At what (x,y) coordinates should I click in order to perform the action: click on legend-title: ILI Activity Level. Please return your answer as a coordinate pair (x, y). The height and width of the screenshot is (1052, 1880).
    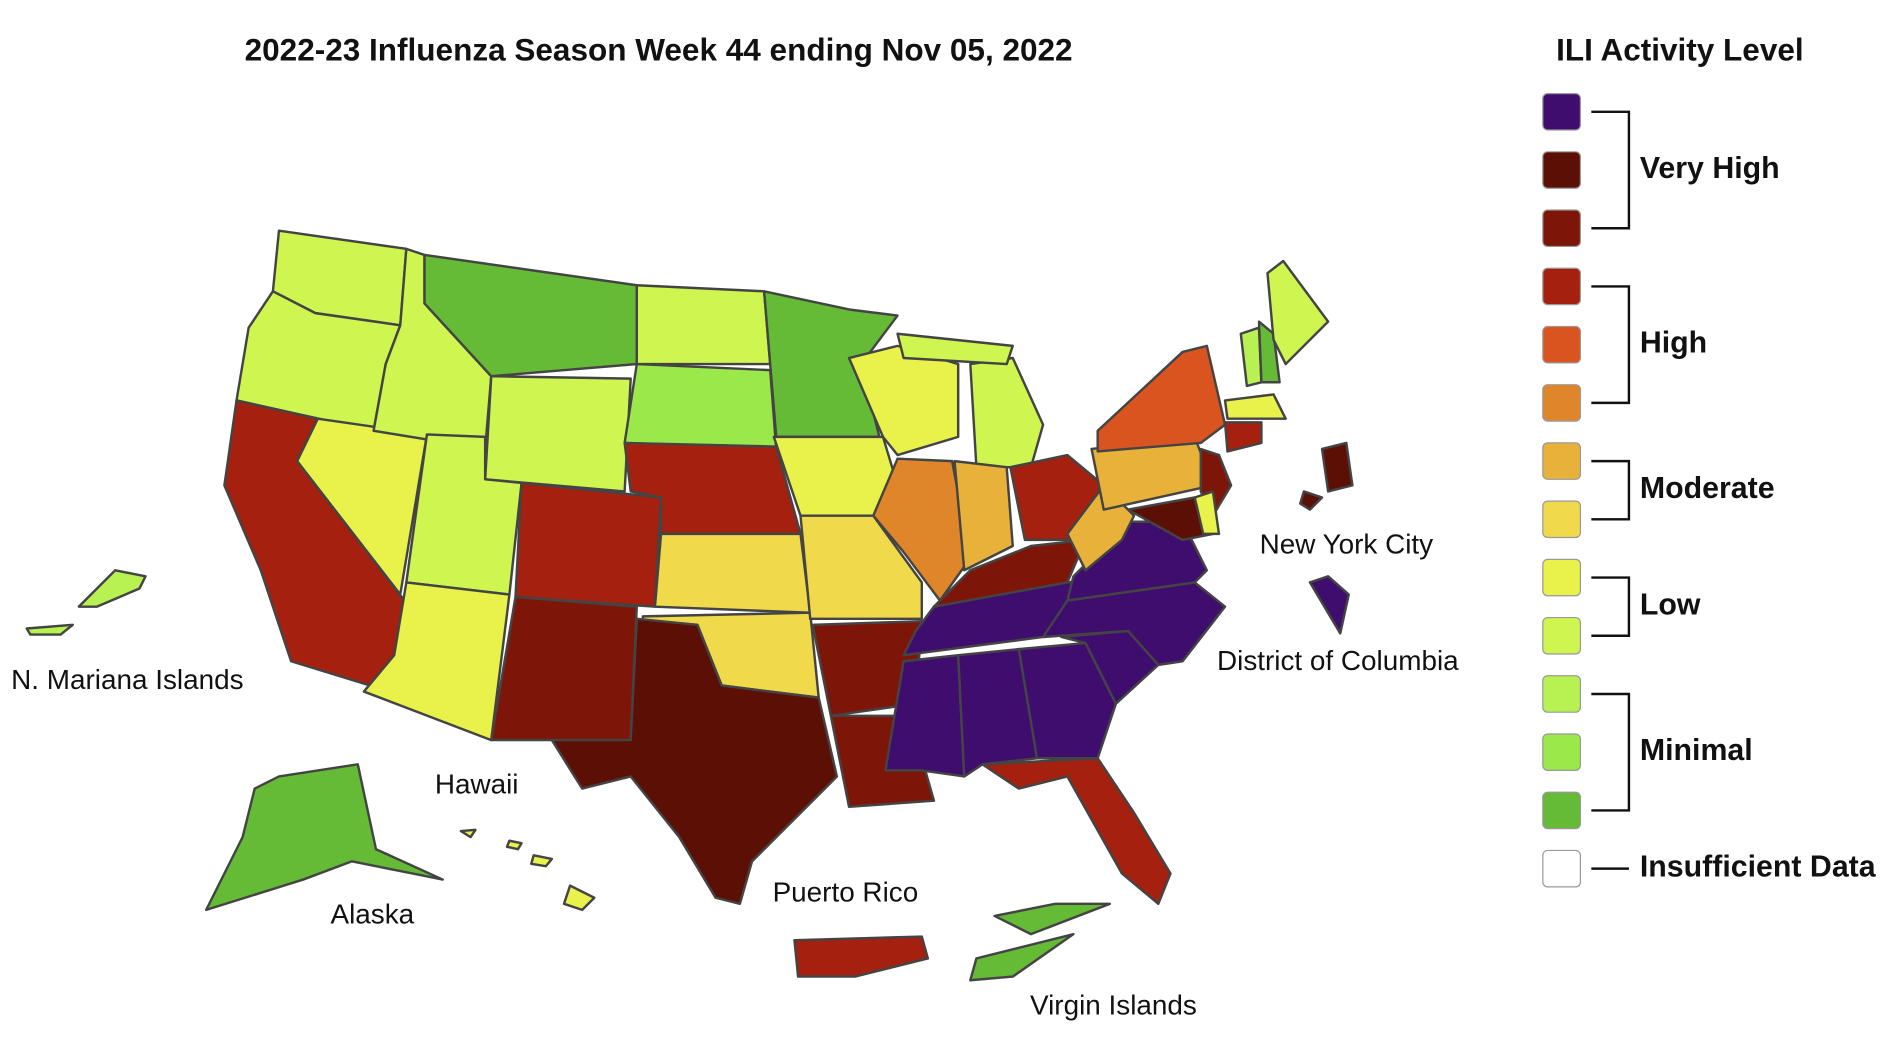
    Looking at the image, I should click on (1680, 50).